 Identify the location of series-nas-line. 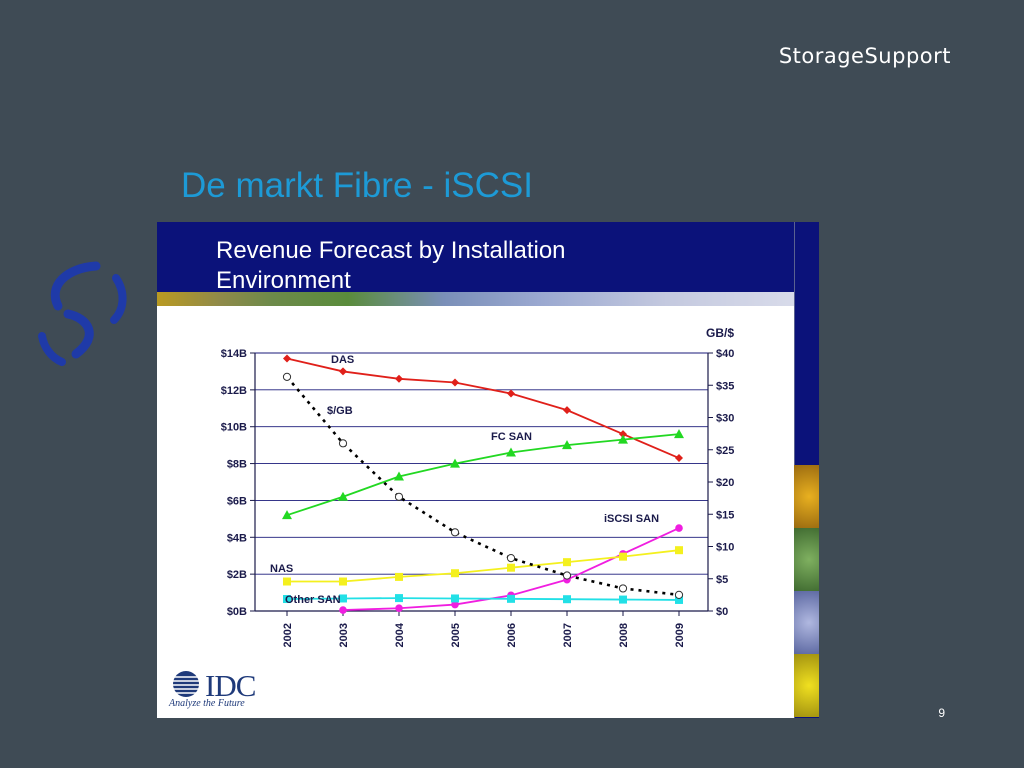
(483, 566).